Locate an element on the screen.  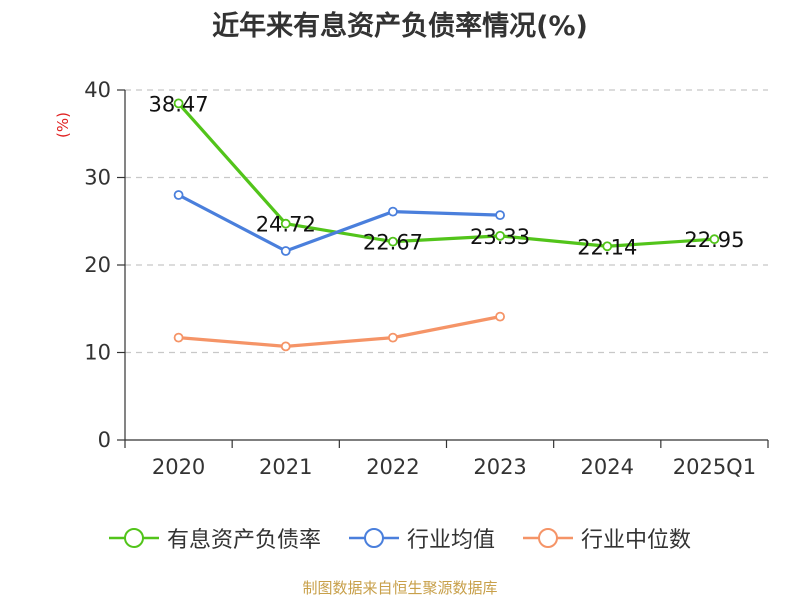
legend-item: 行业均值 is located at coordinates (421, 538).